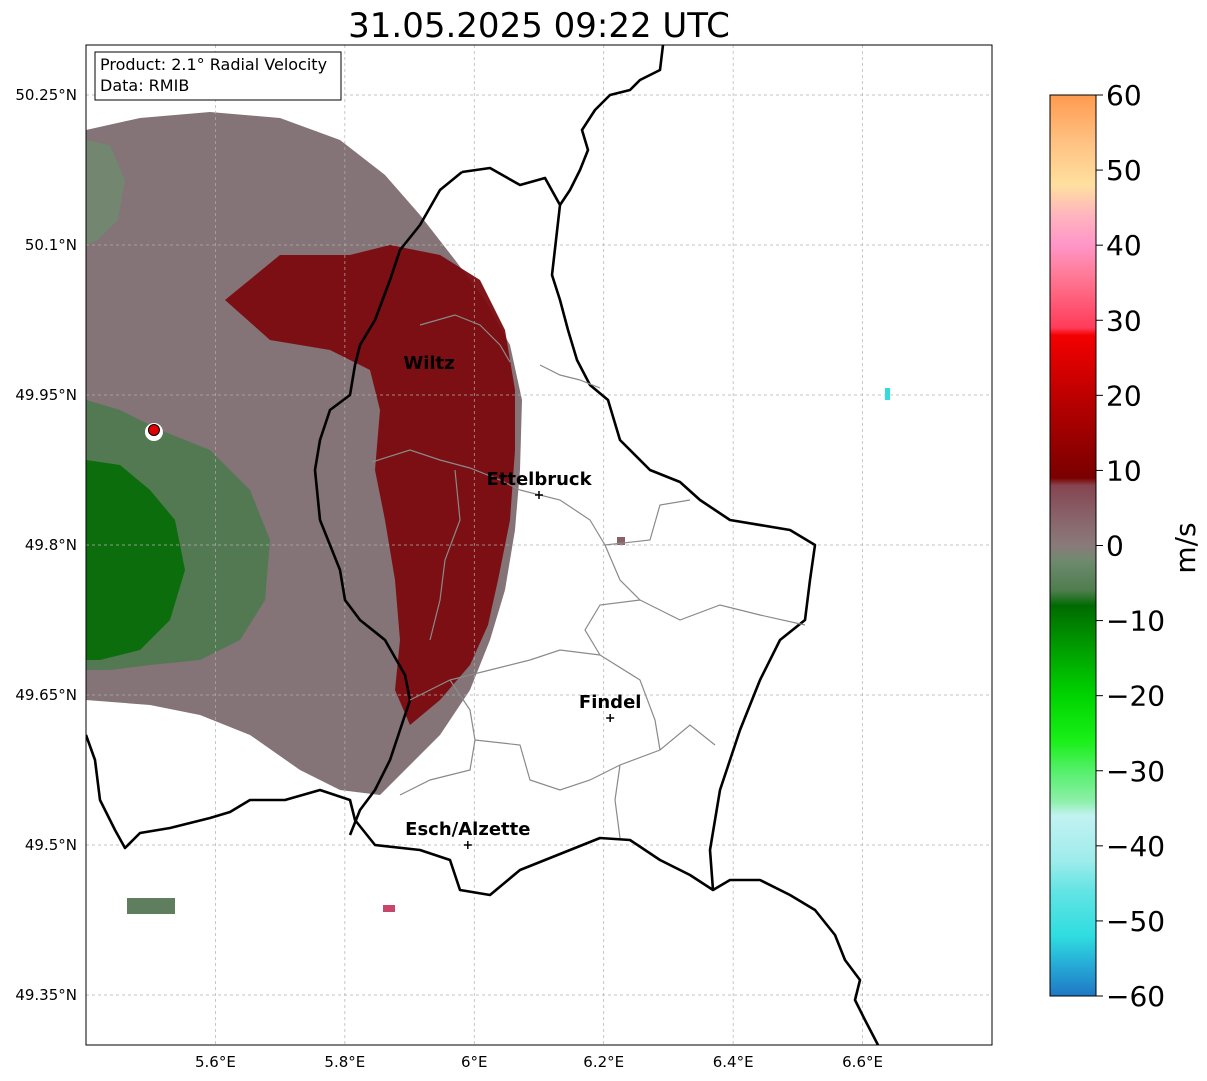 This screenshot has width=1207, height=1081. Describe the element at coordinates (215, 1062) in the screenshot. I see `lon-tick-label: 5.6°E` at that location.